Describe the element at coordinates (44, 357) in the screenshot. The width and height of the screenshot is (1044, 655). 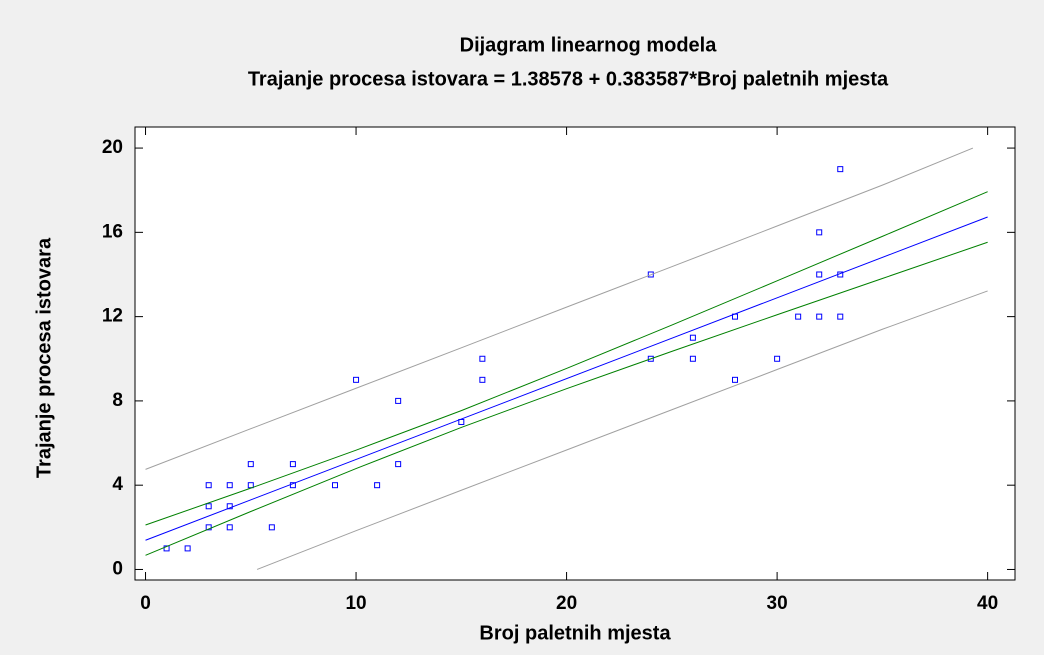
I see `y-axis-label: Trajanje procesa istovara` at that location.